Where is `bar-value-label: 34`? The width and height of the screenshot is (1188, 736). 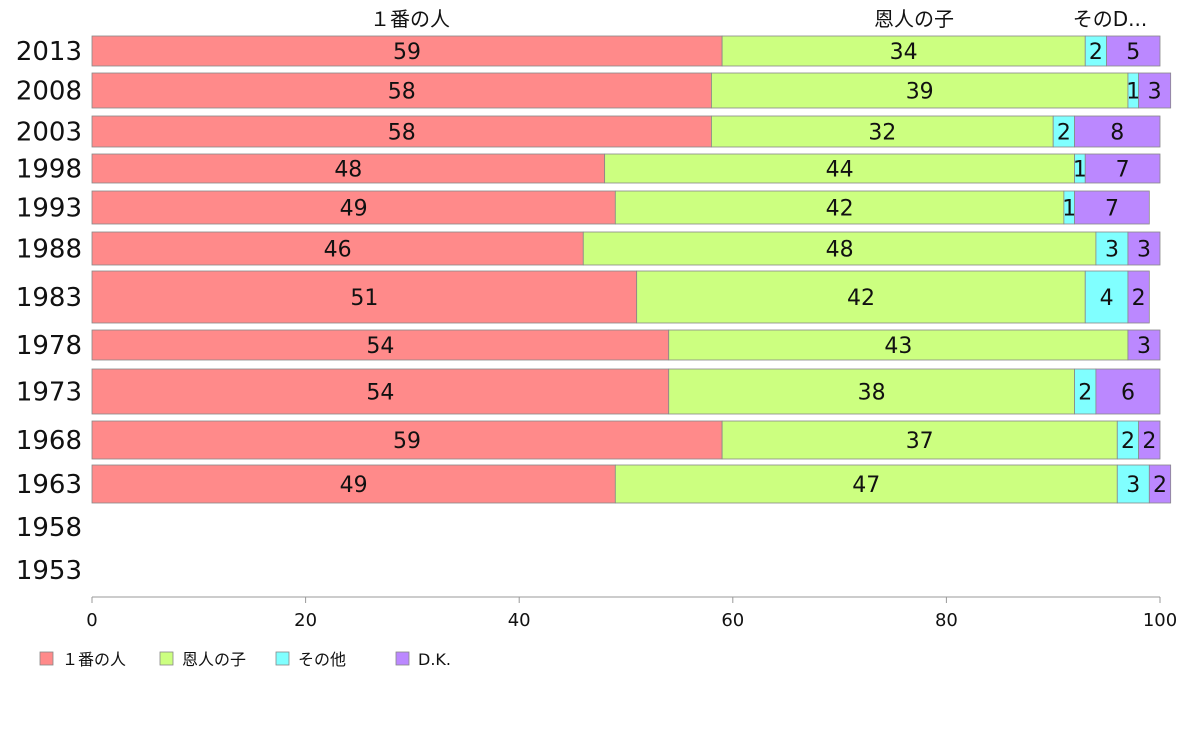
bar-value-label: 34 is located at coordinates (904, 52).